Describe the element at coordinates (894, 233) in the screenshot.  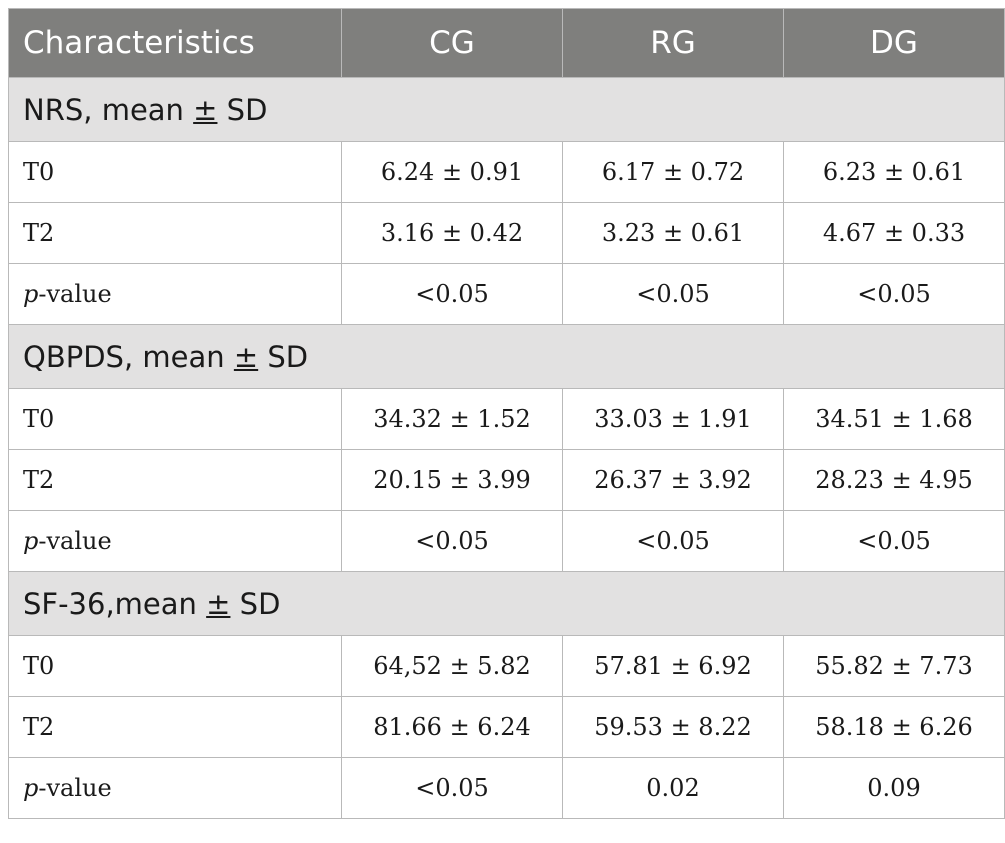
I see `dg-value: 4.67 ± 0.33` at that location.